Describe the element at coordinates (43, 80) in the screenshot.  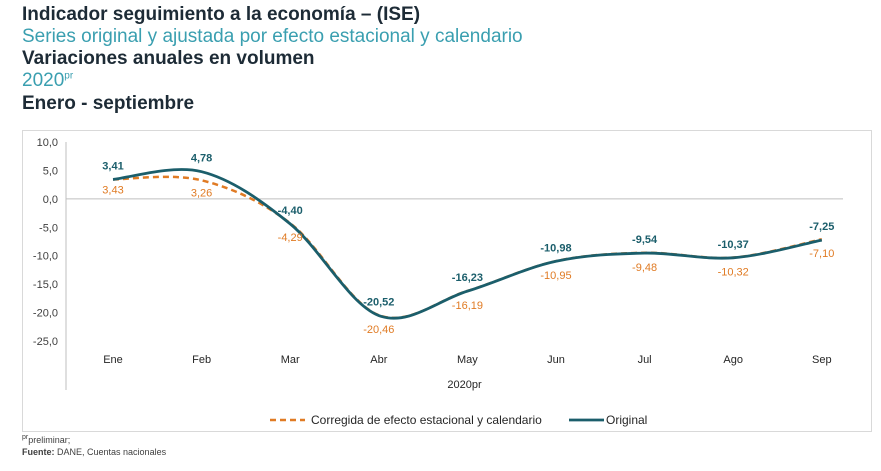
I see `year-text: 2020` at that location.